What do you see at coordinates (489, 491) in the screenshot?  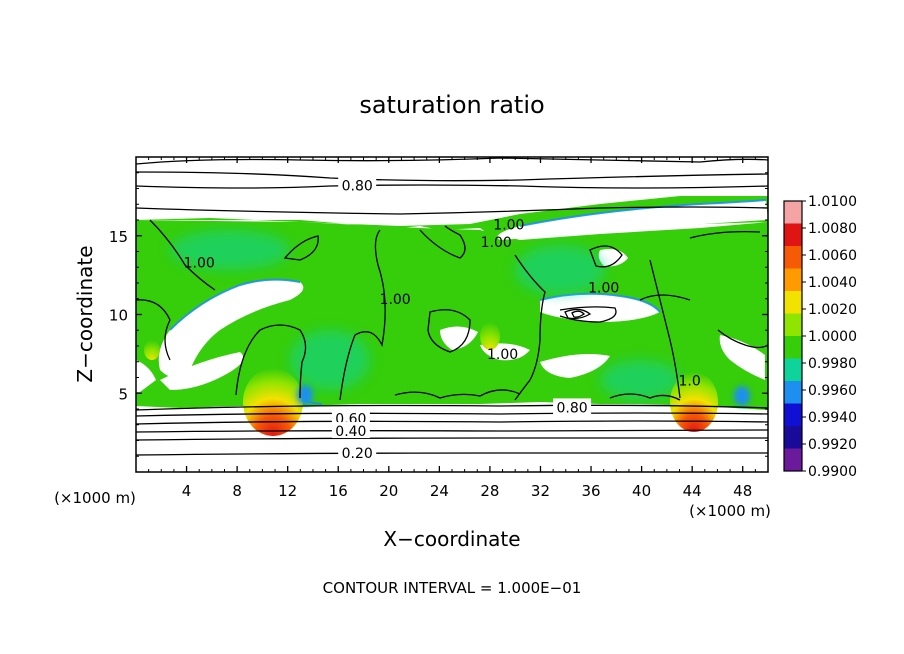 I see `x-tick-label: 28` at bounding box center [489, 491].